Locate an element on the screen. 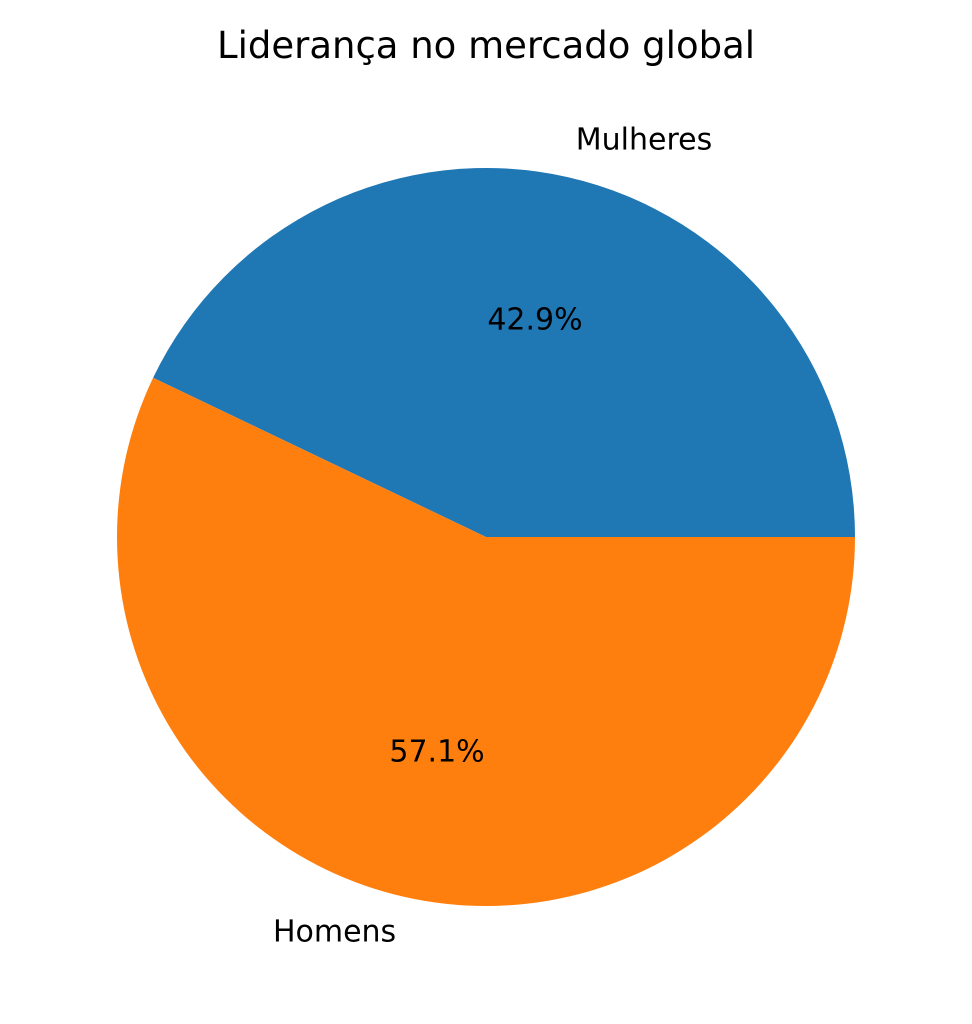  percent-label-mulheres: 42.9% is located at coordinates (534, 320).